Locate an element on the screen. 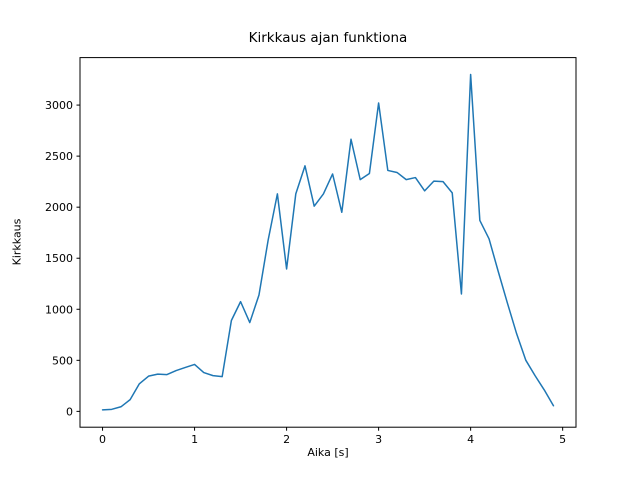 Image resolution: width=640 pixels, height=480 pixels. y-tick-label: 3000 is located at coordinates (59, 105).